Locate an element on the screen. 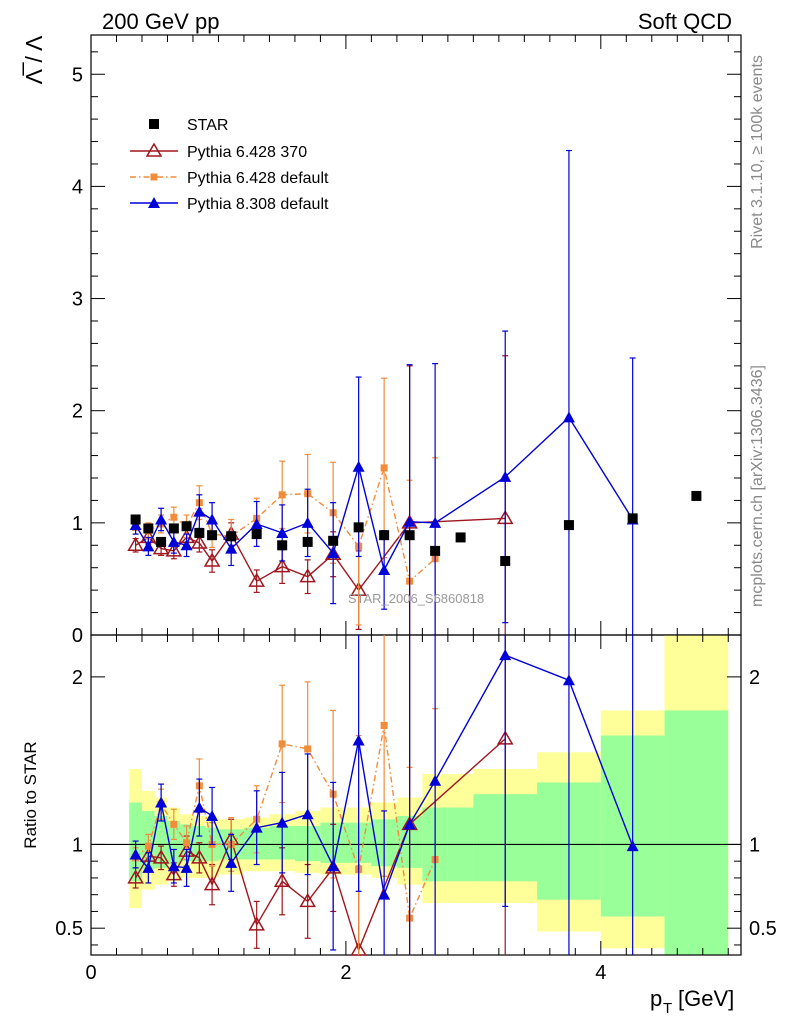  y-tick-label-right: 2 is located at coordinates (754, 678).